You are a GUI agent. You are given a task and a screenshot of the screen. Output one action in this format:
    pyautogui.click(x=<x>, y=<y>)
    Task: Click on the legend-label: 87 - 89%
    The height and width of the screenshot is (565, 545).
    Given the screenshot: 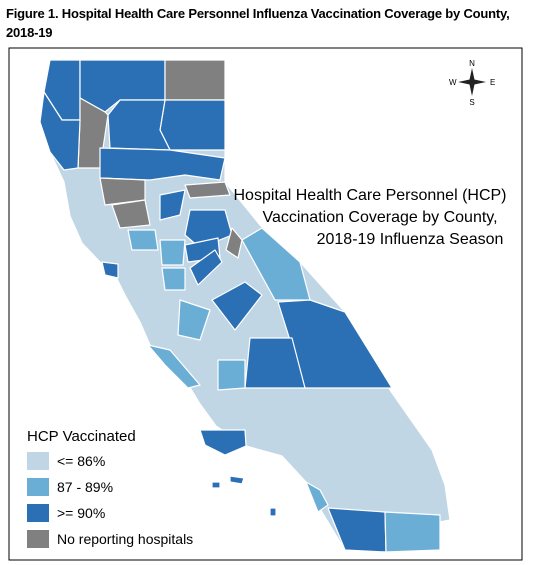 What is the action you would take?
    pyautogui.click(x=85, y=487)
    